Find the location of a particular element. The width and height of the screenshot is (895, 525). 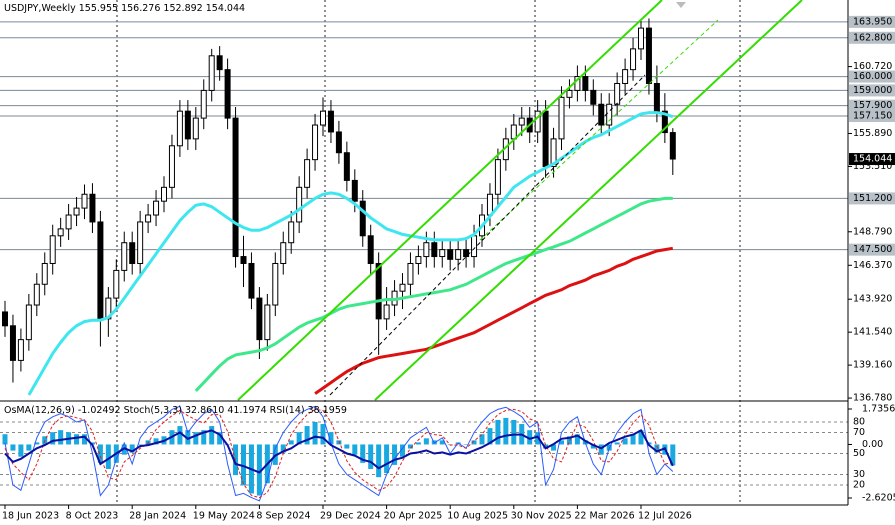

low: 152.892 is located at coordinates (182, 8).